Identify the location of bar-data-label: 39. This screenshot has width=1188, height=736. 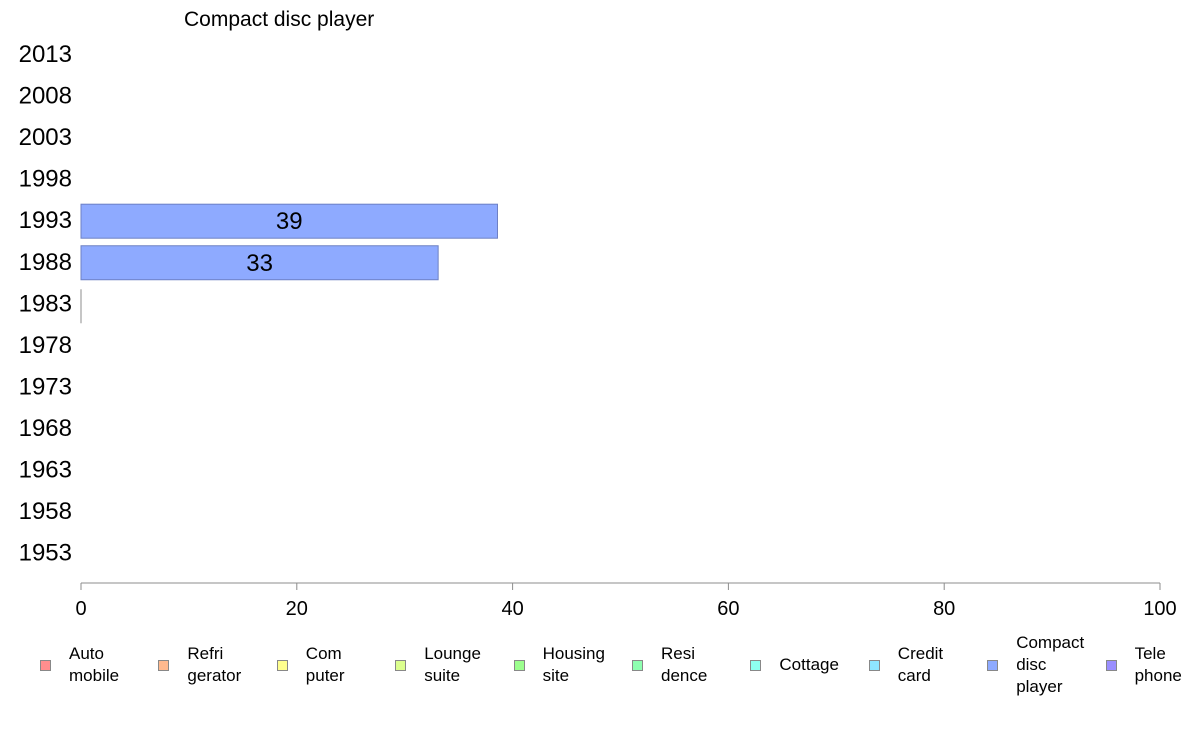
(289, 221).